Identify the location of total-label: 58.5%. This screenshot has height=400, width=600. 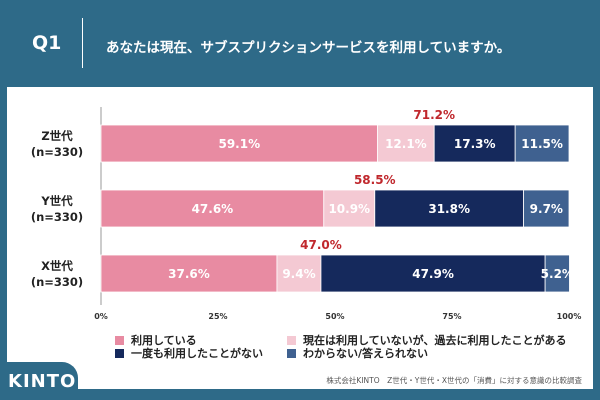
(375, 180).